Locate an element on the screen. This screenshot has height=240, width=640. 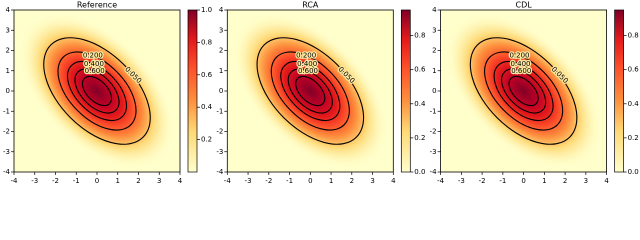
panel-title: Reference is located at coordinates (97, 5).